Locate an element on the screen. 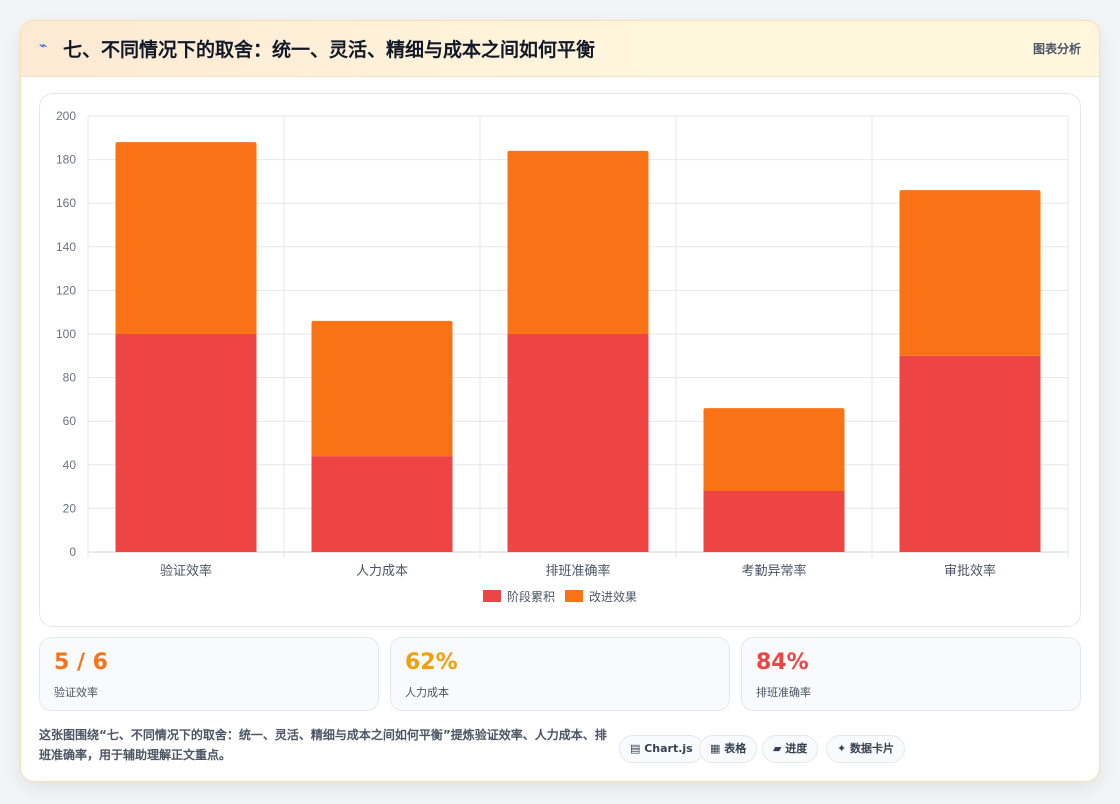  x-tick-label: 人力成本 is located at coordinates (382, 571).